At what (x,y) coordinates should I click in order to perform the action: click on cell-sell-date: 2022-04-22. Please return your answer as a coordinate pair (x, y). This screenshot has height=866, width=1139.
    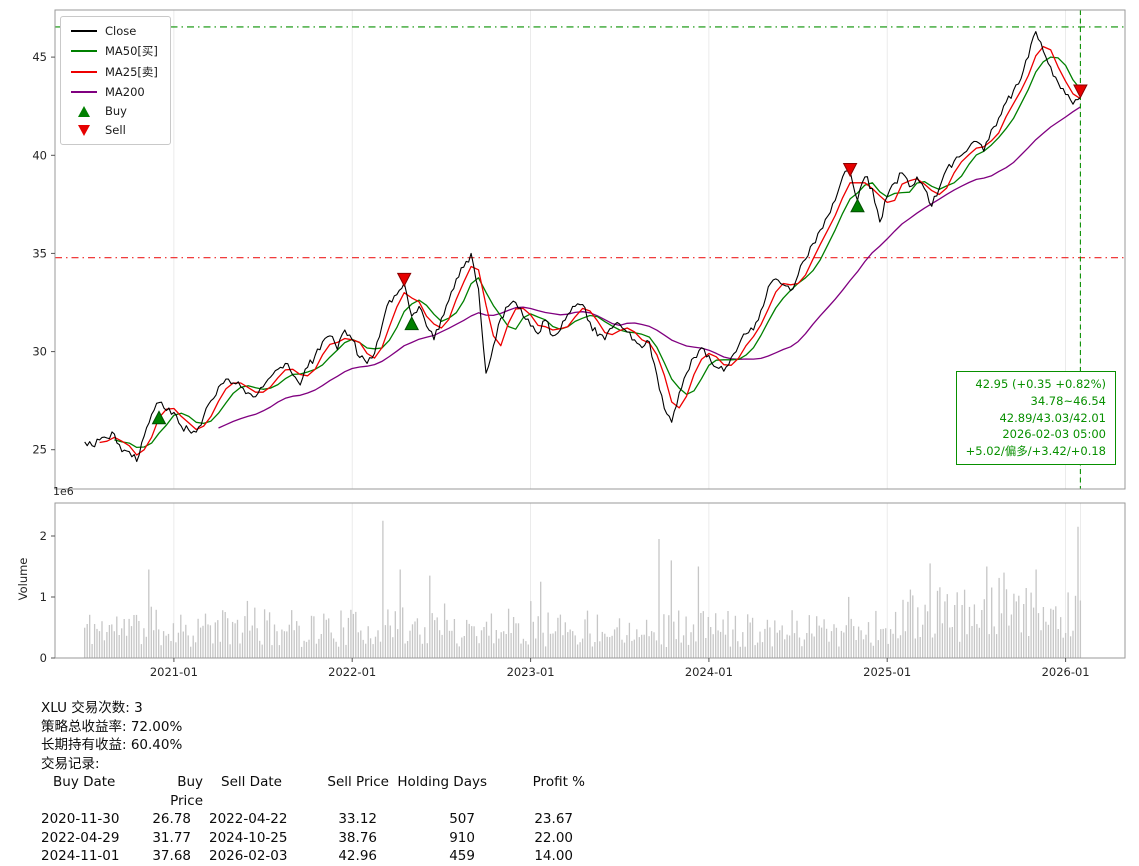
    Looking at the image, I should click on (248, 819).